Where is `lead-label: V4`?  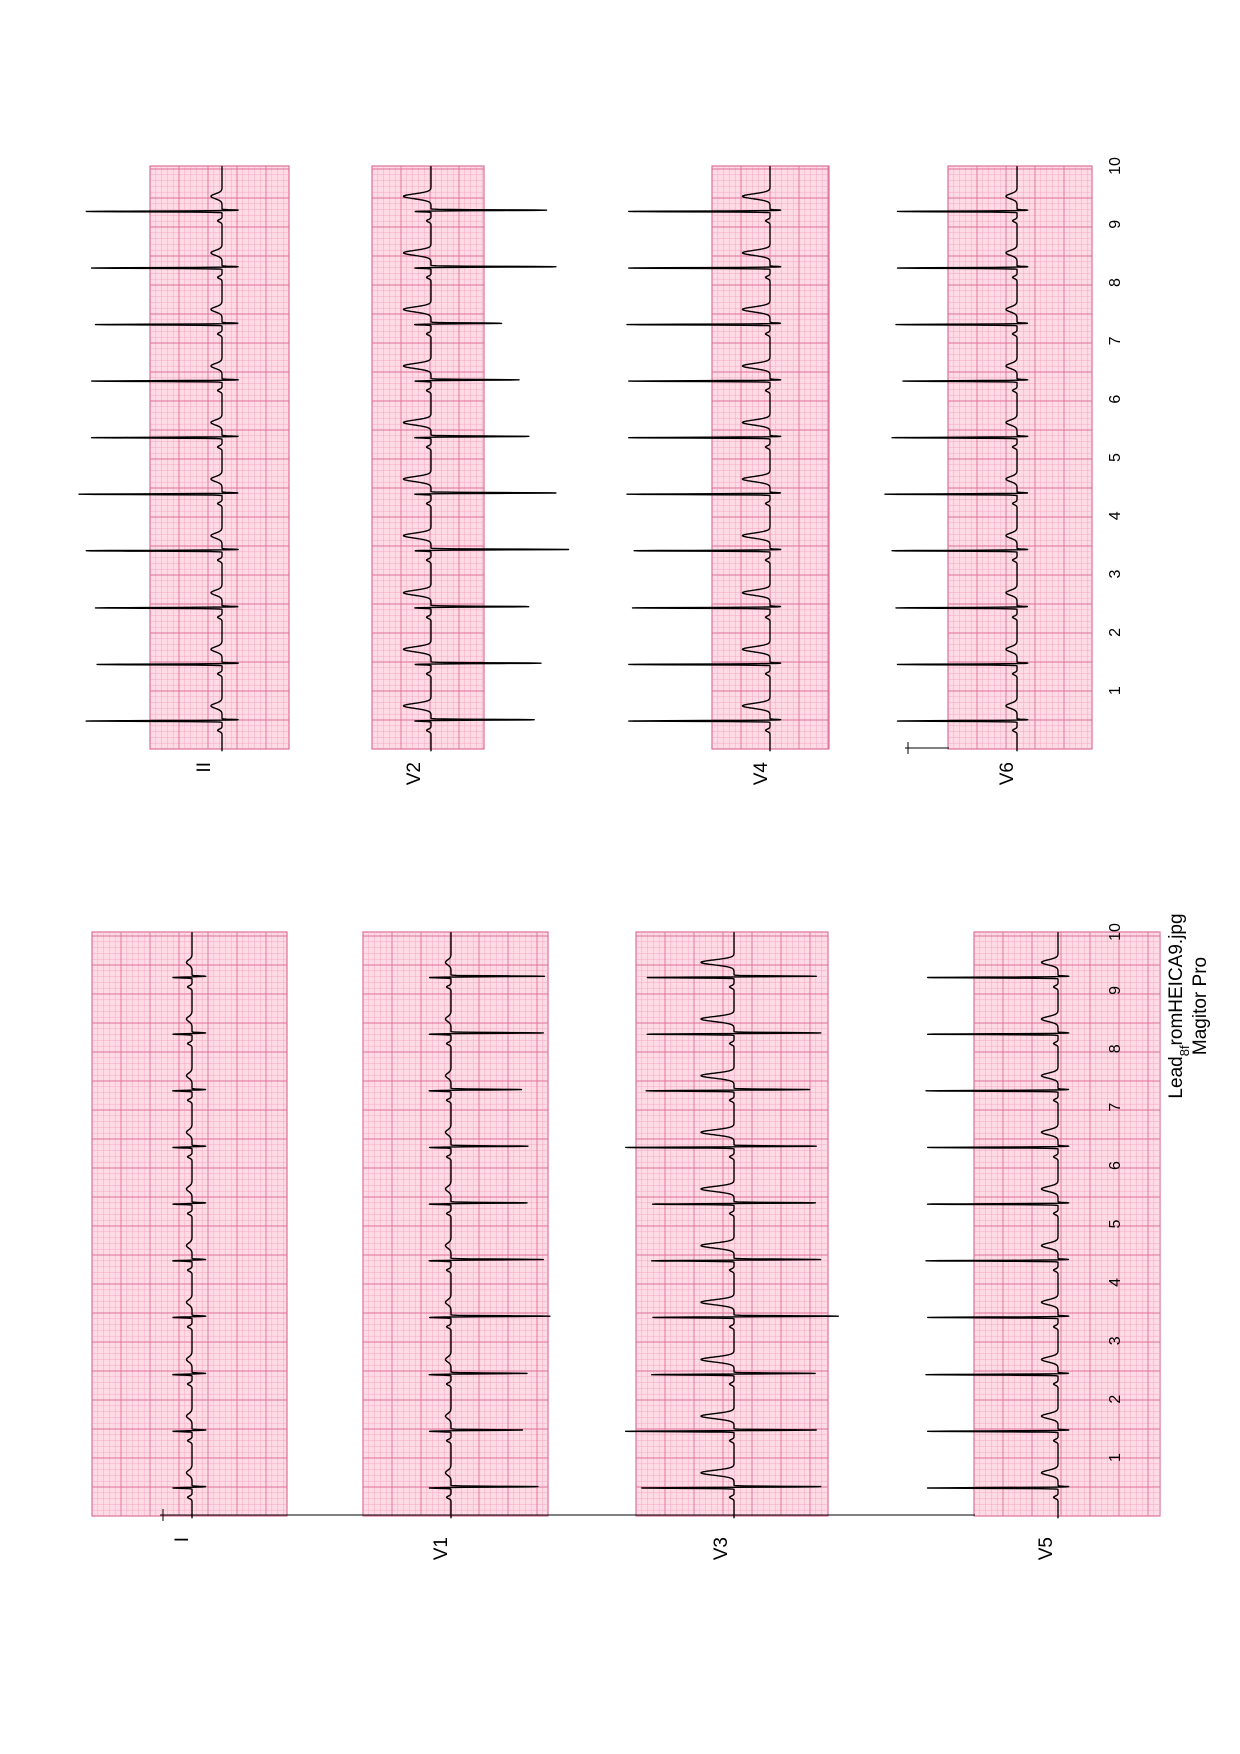
lead-label: V4 is located at coordinates (761, 774).